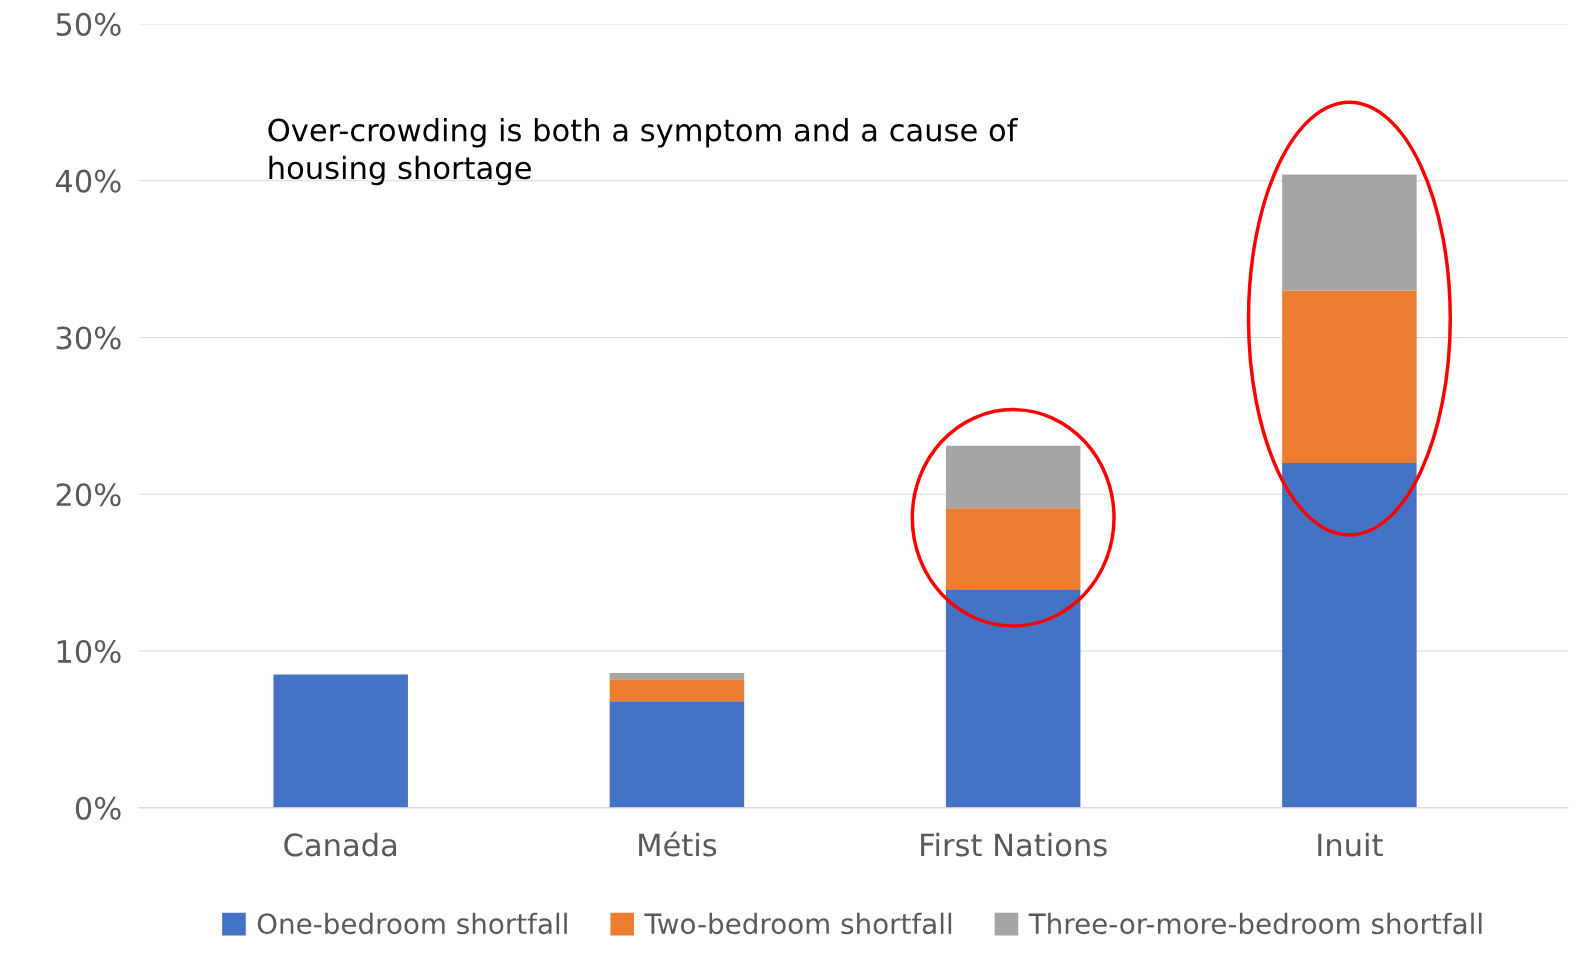 Image resolution: width=1579 pixels, height=956 pixels. I want to click on x-tick-label: Inuit, so click(1350, 844).